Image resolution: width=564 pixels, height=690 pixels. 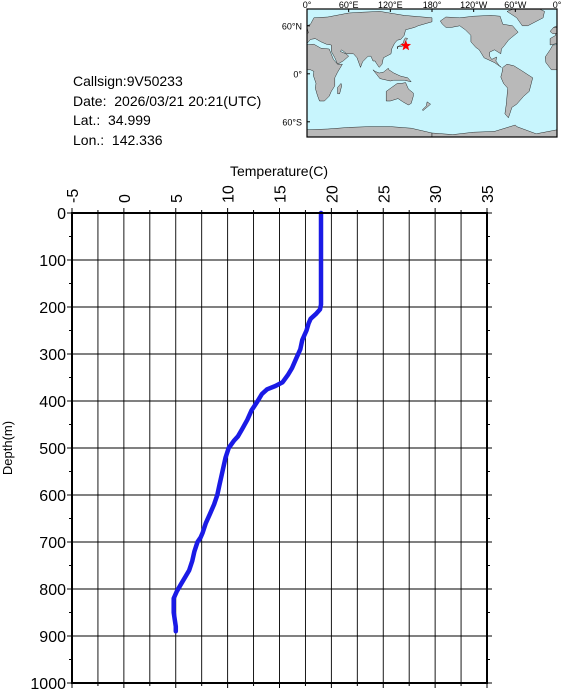 I want to click on map-lon-label: 120°W, so click(x=474, y=5).